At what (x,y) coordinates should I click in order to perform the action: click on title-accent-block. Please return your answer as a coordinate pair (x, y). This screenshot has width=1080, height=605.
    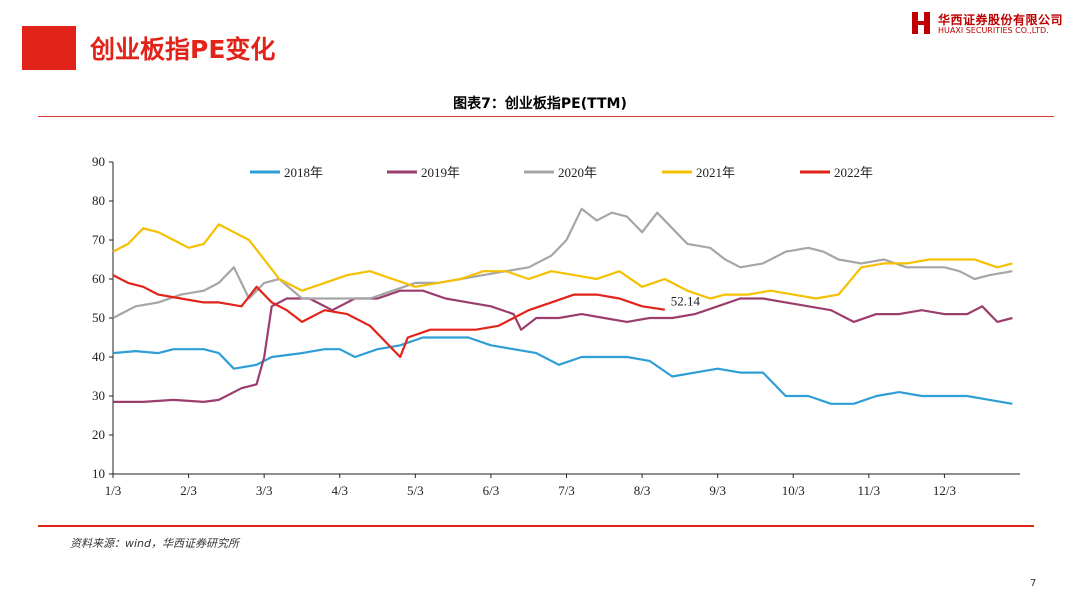
    Looking at the image, I should click on (49, 48).